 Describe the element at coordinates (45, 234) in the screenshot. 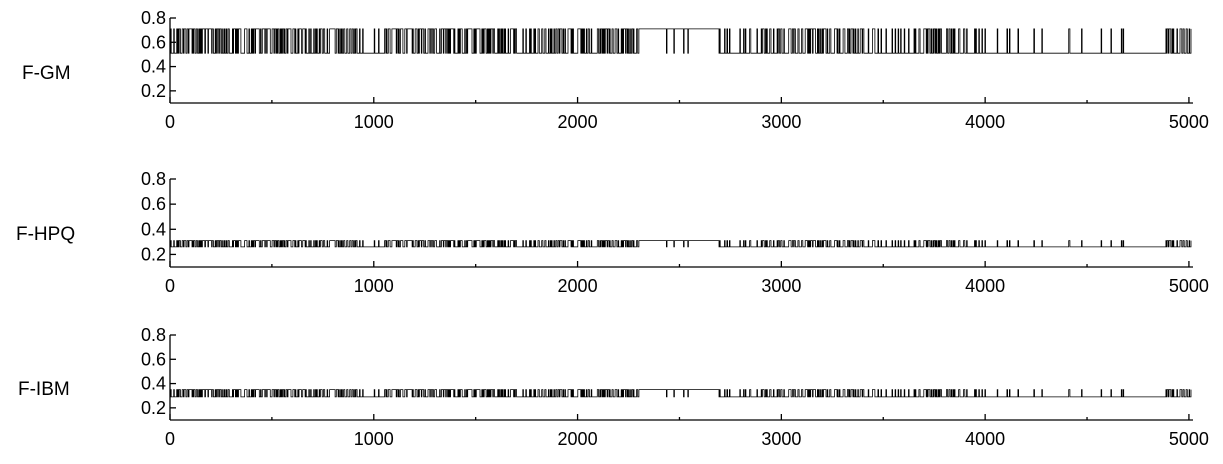

I see `series-label-f-hpq: F-HPQ` at that location.